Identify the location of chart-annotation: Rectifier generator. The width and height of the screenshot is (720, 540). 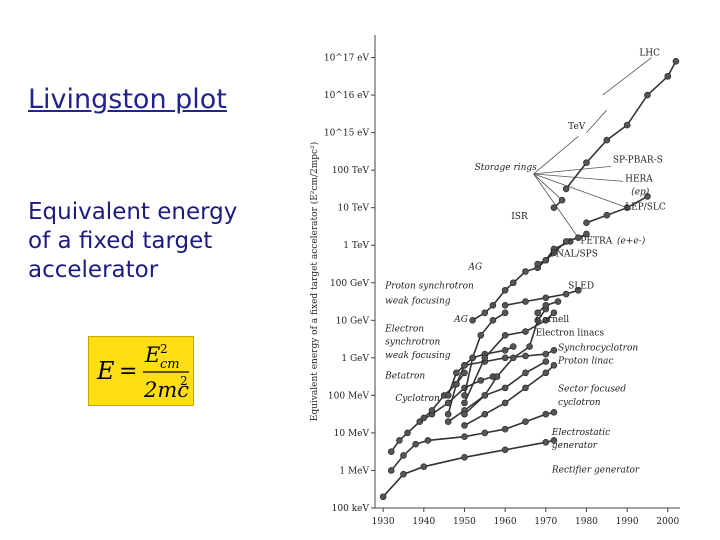
(595, 470).